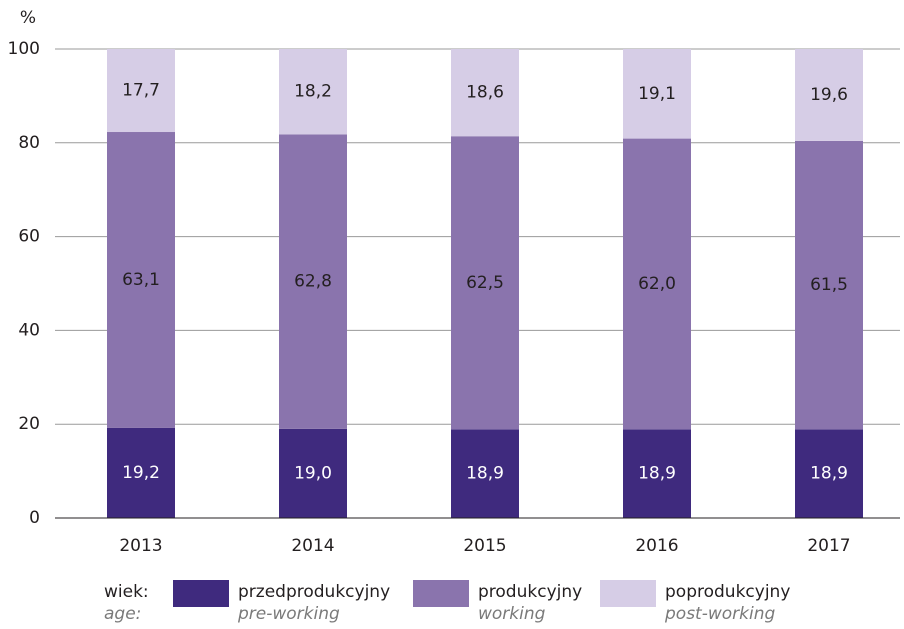  I want to click on data-label: 62,8, so click(313, 282).